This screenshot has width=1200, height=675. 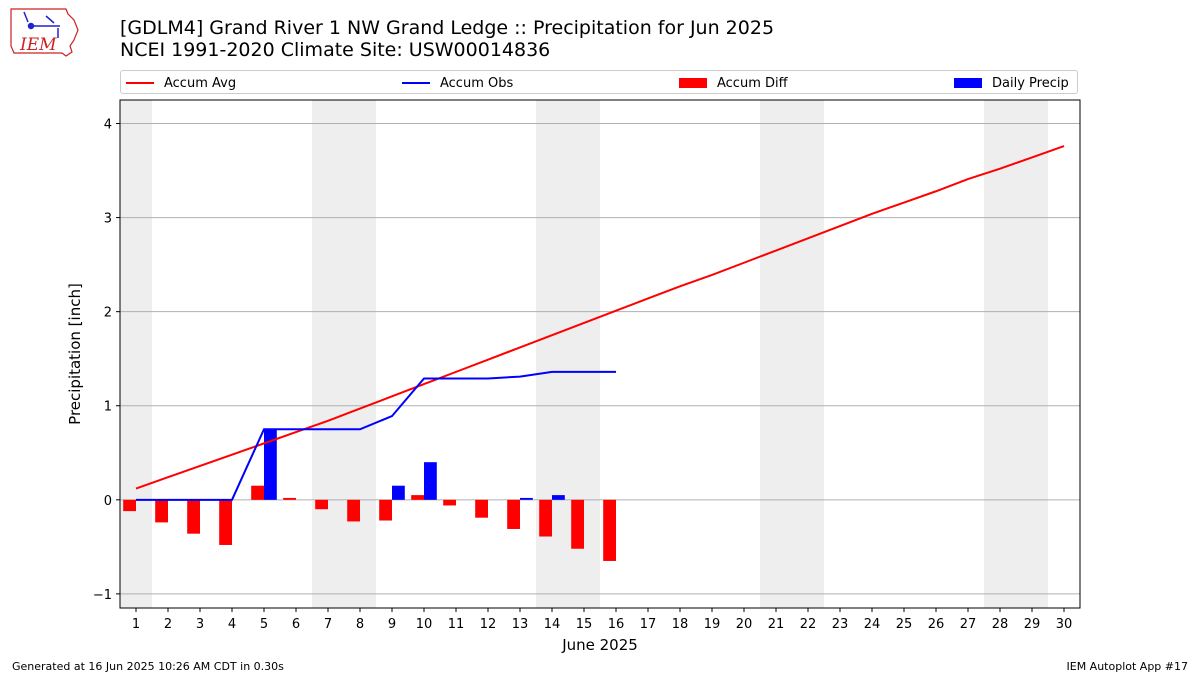 I want to click on x-tick-label-10: 10, so click(x=424, y=624).